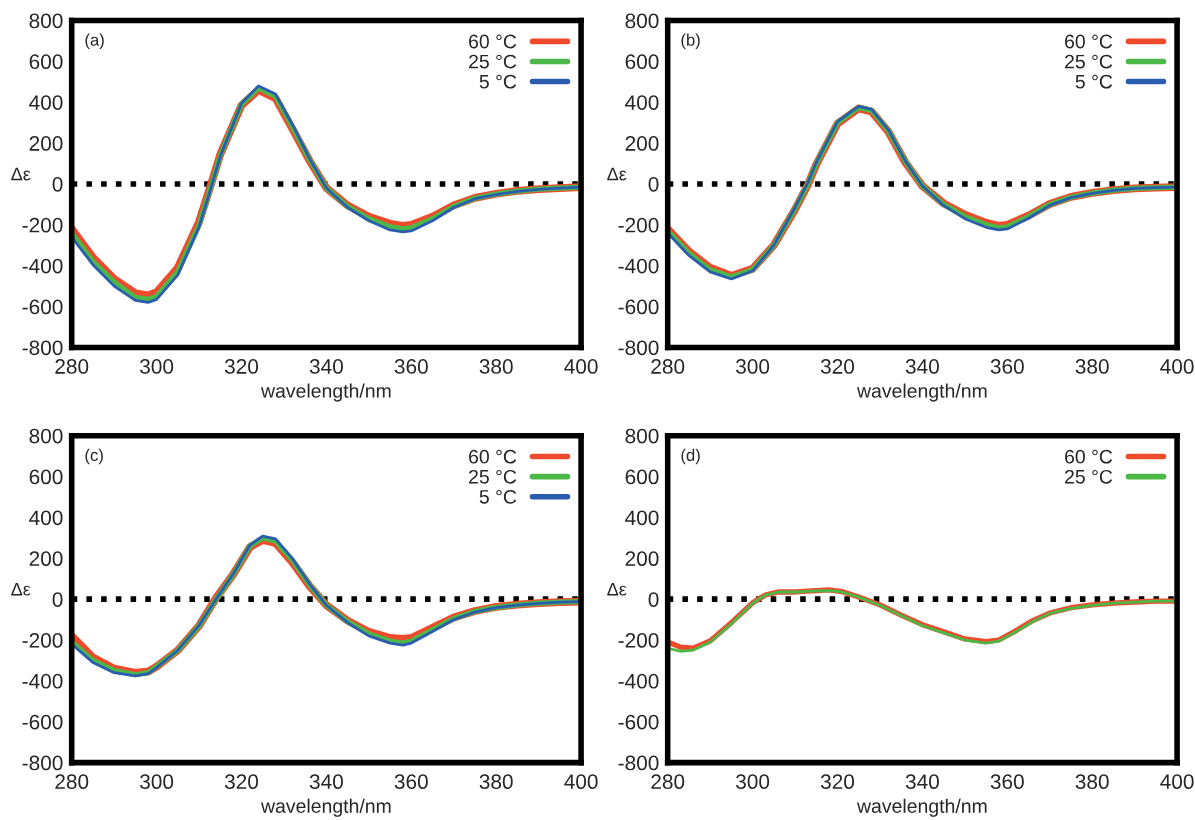 Image resolution: width=1195 pixels, height=820 pixels. I want to click on annotation: (c), so click(94, 456).